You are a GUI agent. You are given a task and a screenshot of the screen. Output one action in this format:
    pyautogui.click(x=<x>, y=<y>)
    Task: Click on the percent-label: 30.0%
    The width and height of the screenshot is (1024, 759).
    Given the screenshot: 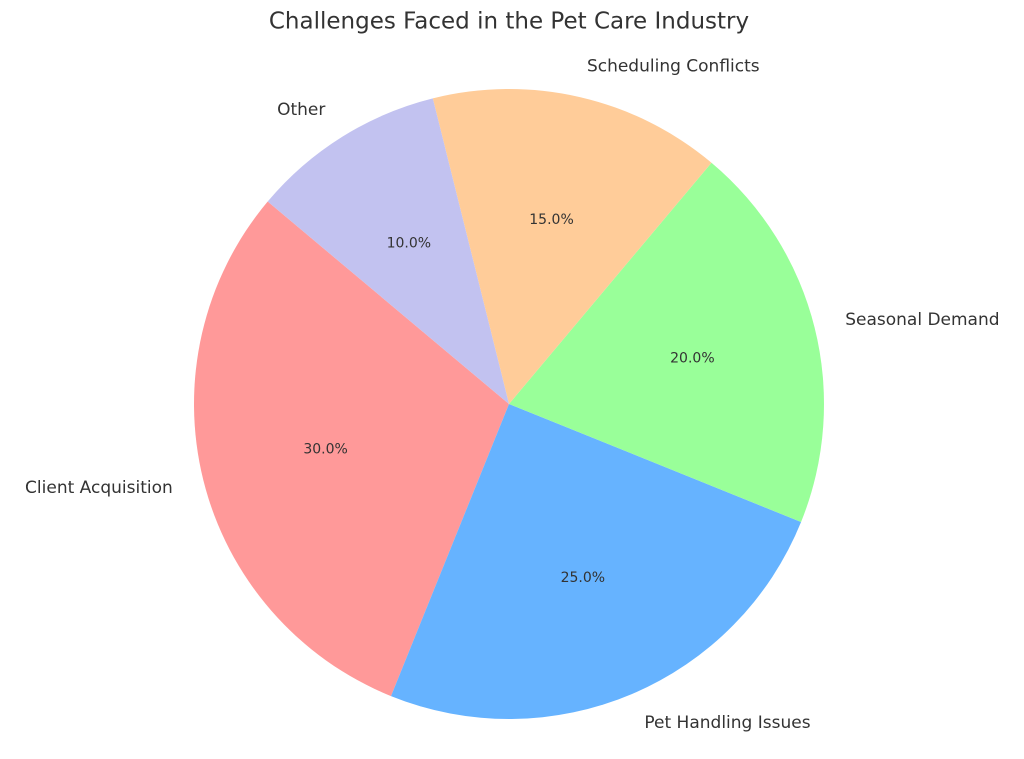 What is the action you would take?
    pyautogui.click(x=325, y=450)
    